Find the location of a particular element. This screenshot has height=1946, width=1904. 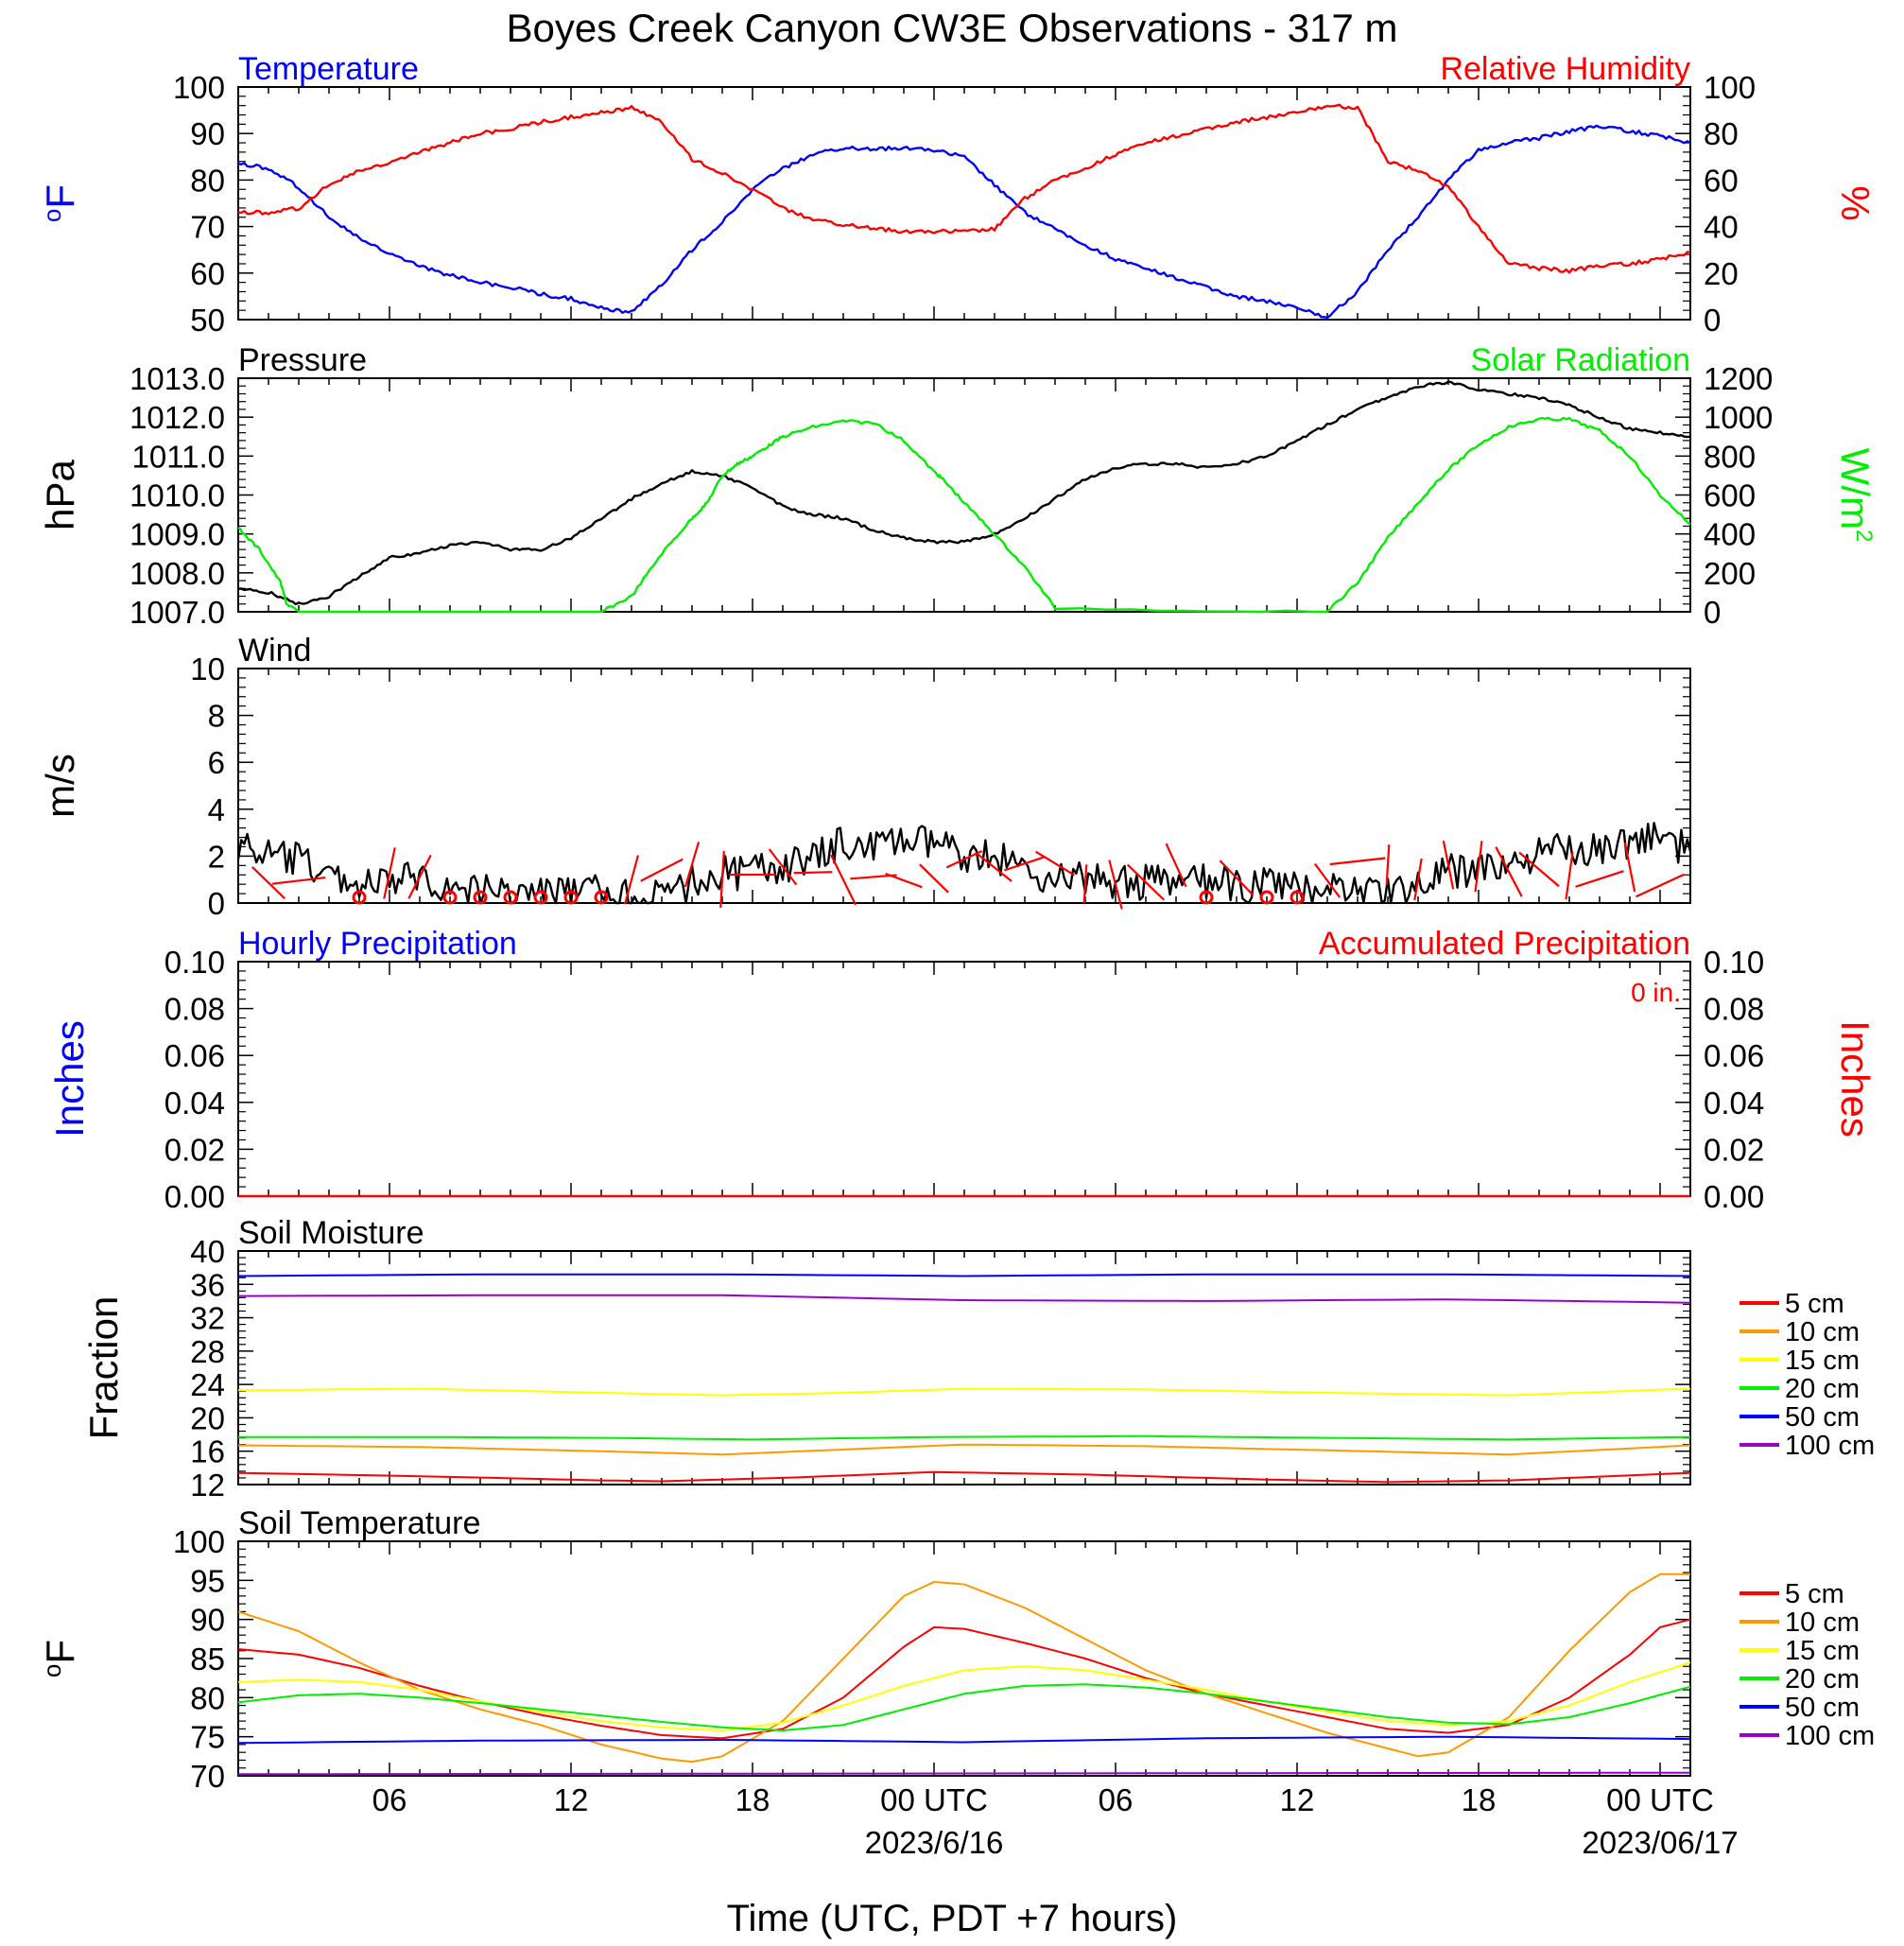

y-axis-label-right: Inches is located at coordinates (1856, 1079).